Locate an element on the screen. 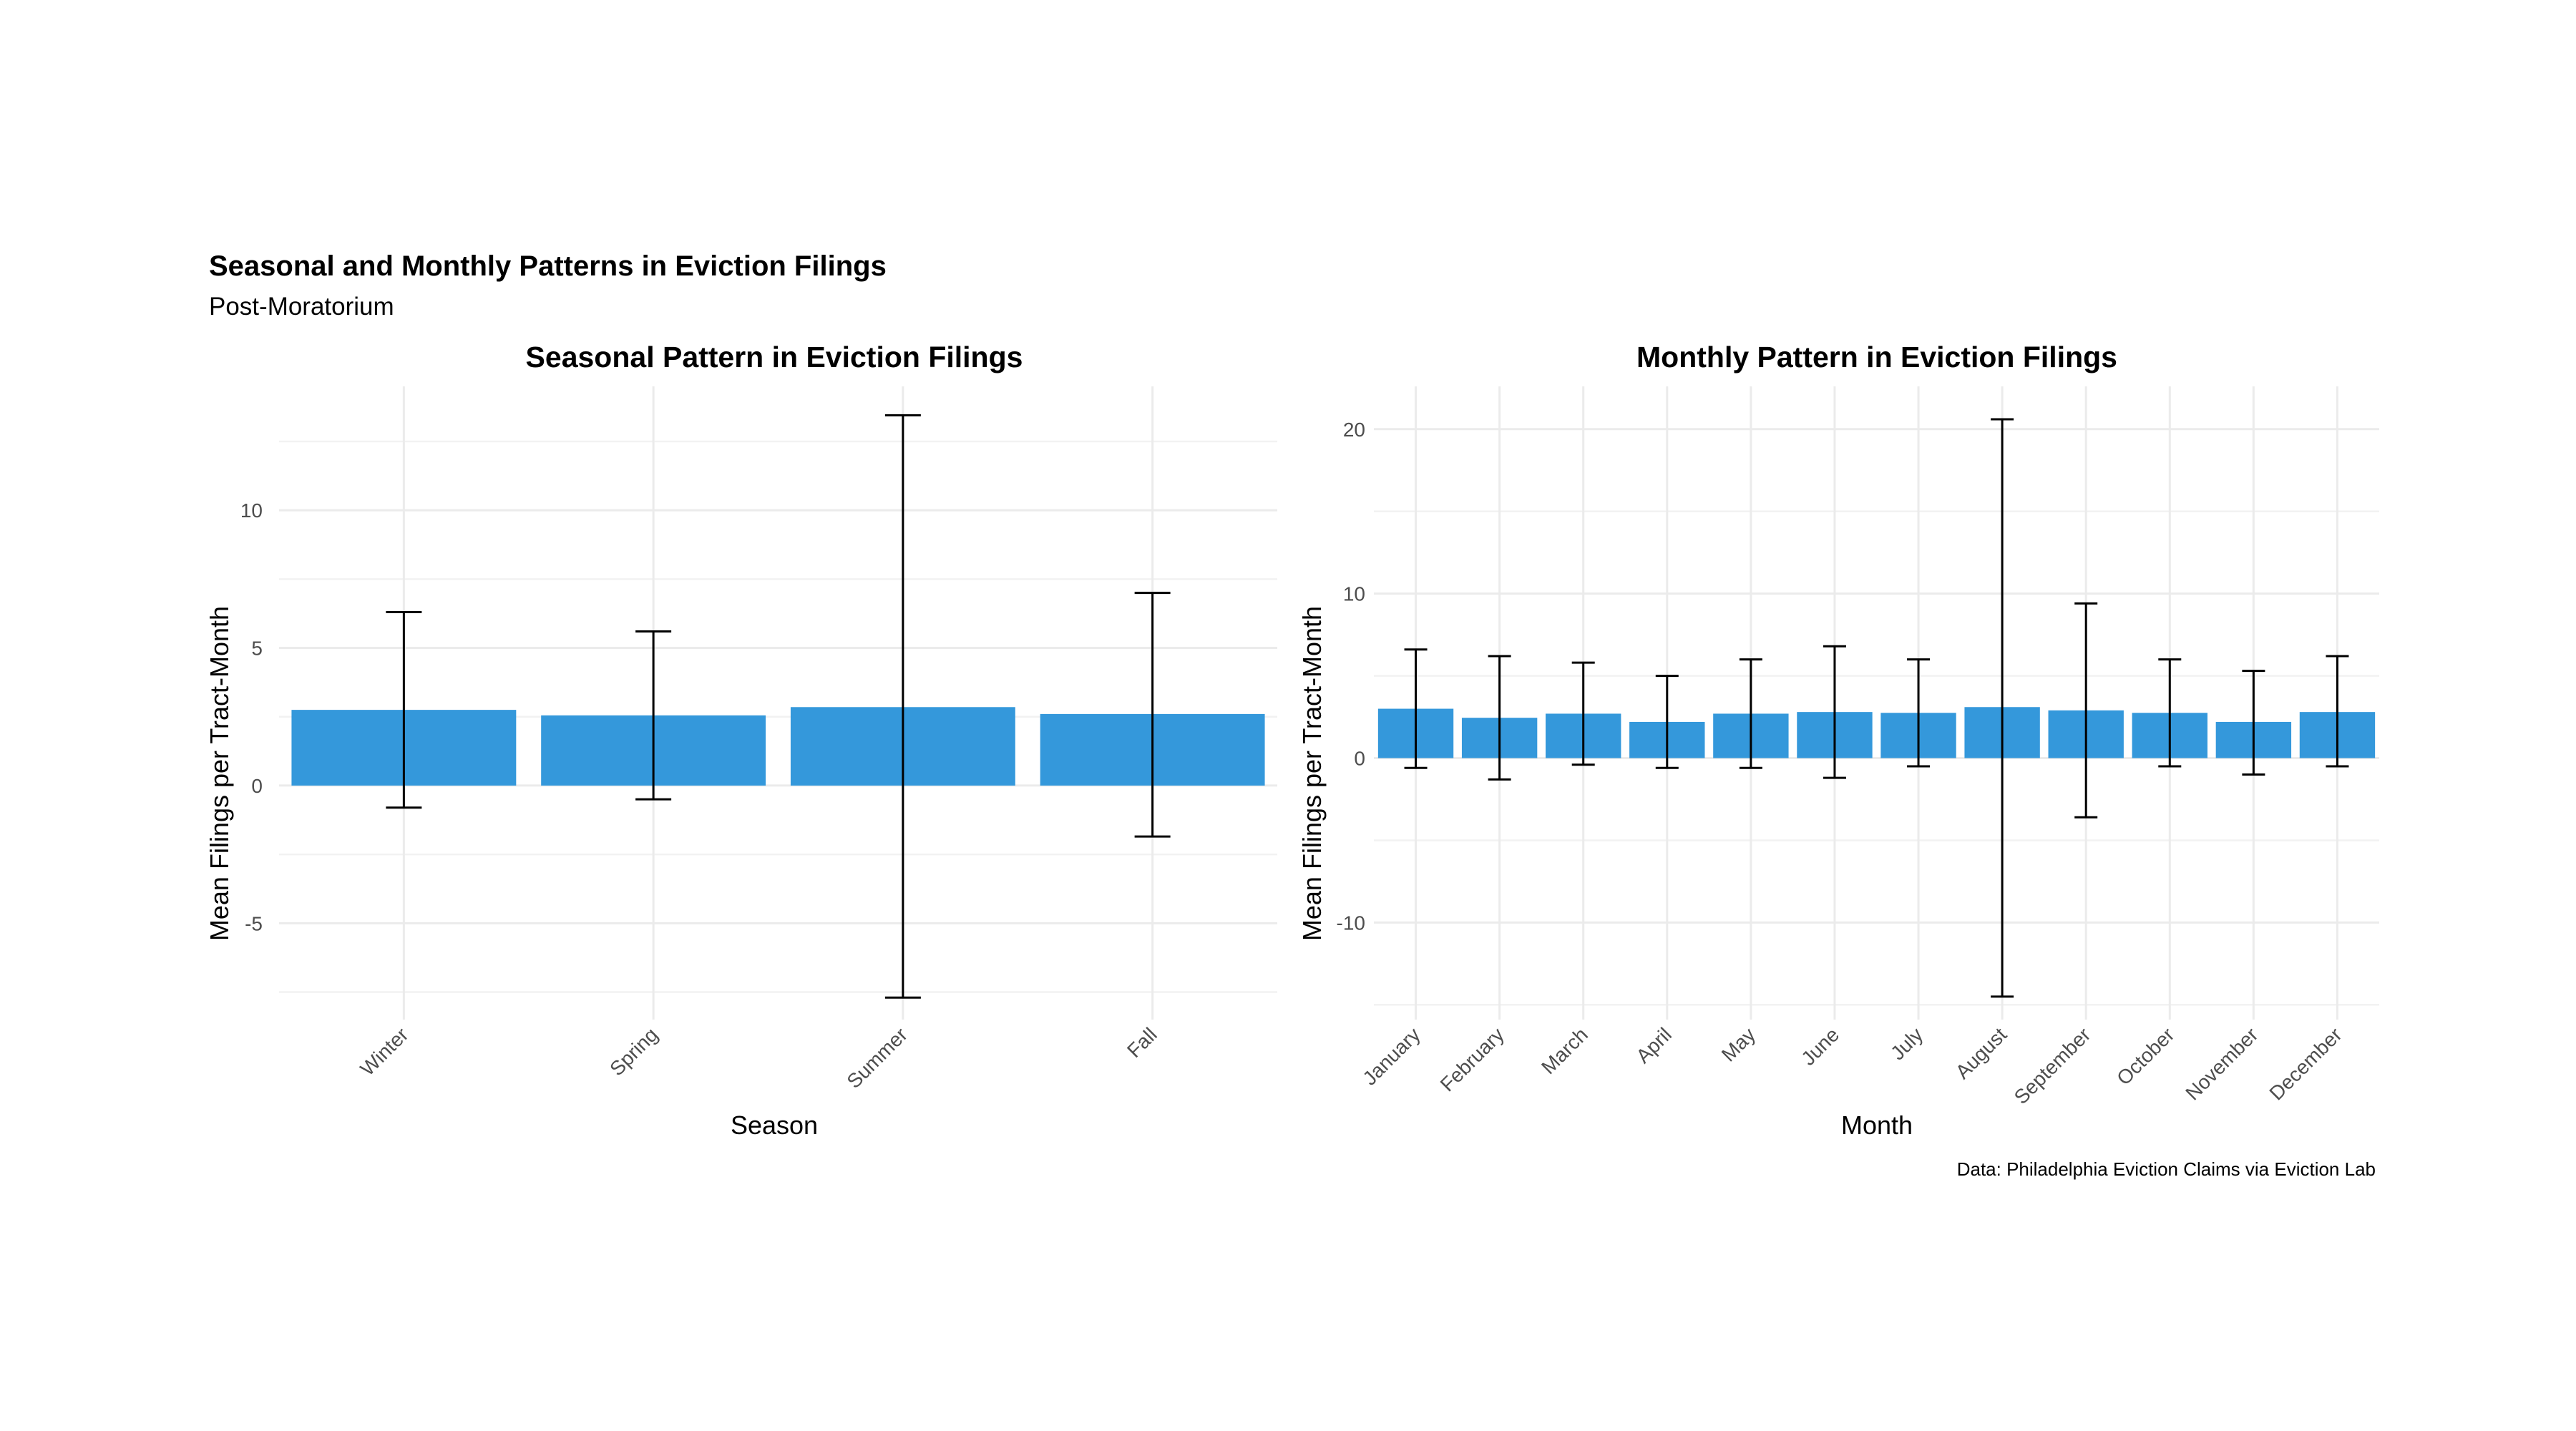  monthly-error-bar-april is located at coordinates (1667, 722).